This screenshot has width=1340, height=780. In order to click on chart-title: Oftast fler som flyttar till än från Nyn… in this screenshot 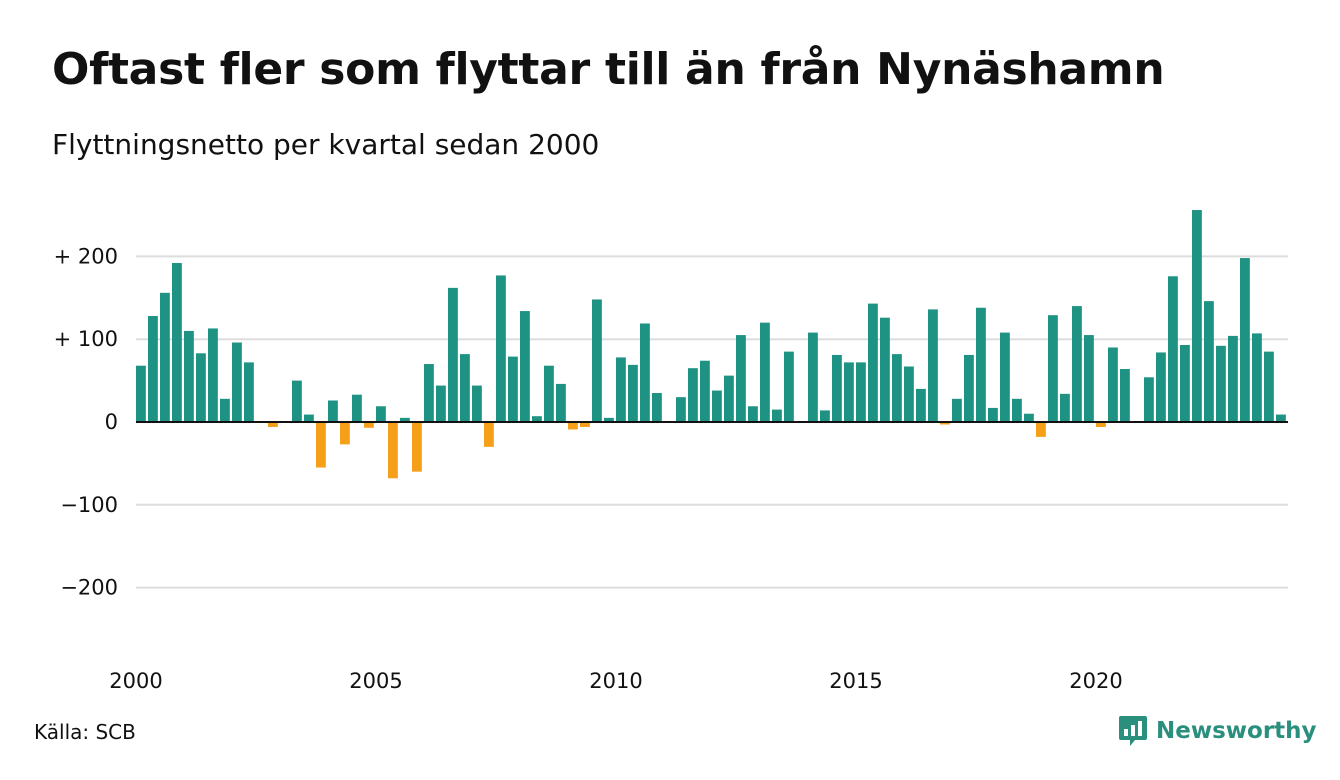, I will do `click(608, 69)`.